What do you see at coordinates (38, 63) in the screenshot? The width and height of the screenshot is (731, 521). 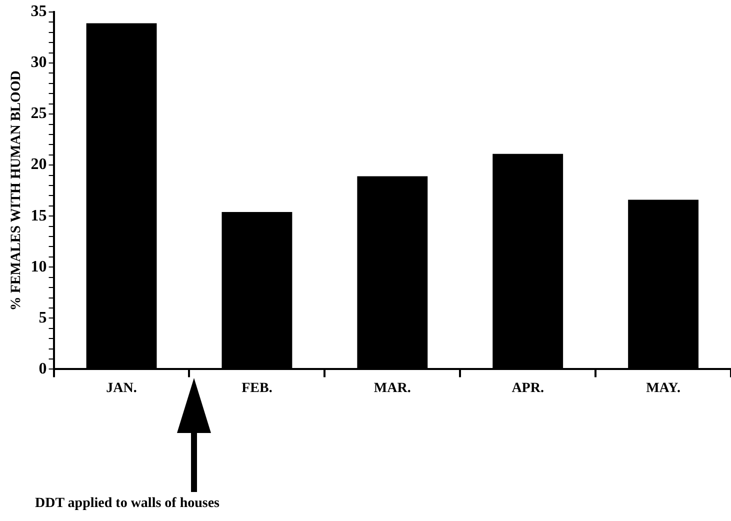 I see `y-tick-label: 30` at bounding box center [38, 63].